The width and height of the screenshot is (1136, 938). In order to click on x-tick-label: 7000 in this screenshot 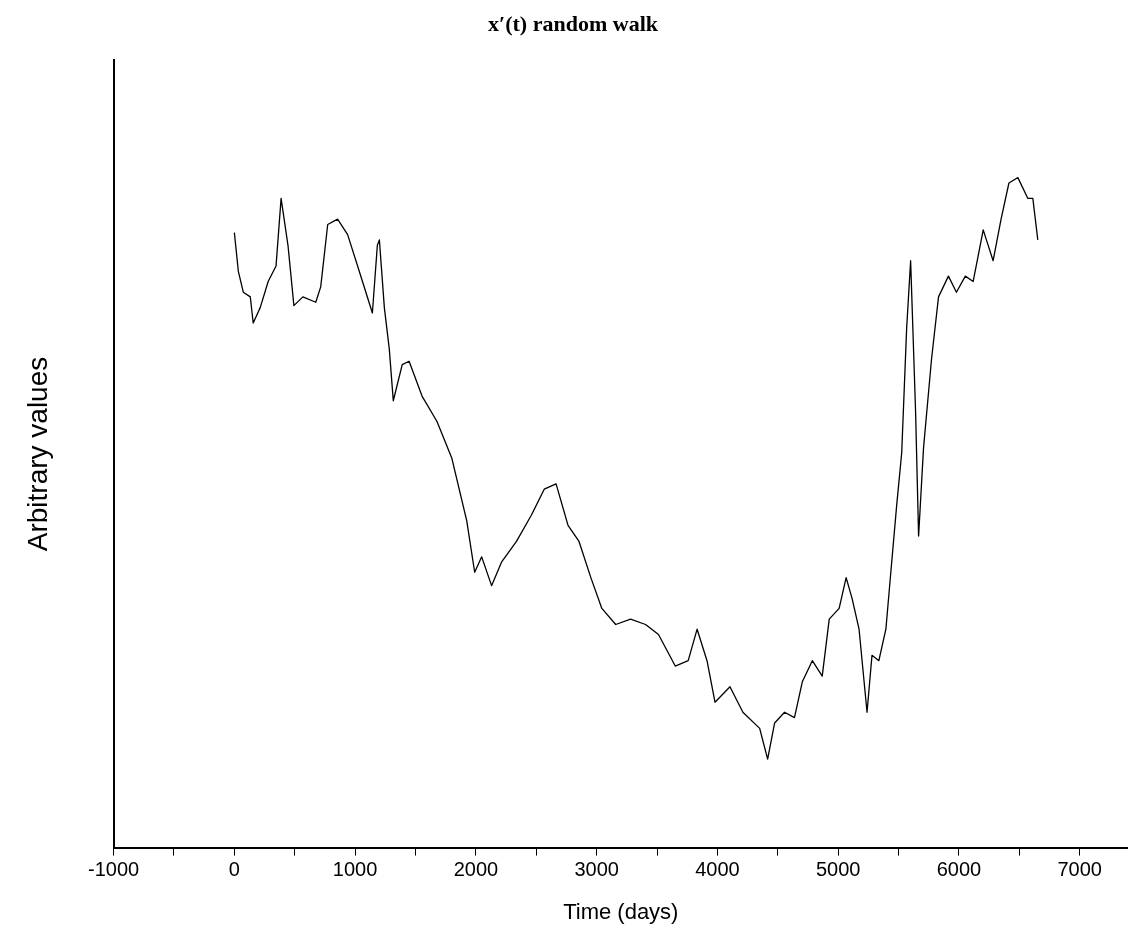, I will do `click(1079, 869)`.